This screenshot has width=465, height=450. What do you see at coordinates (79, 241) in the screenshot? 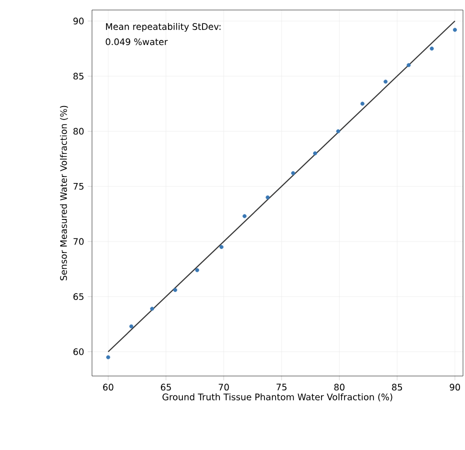
I see `y-tick-label: 70` at bounding box center [79, 241].